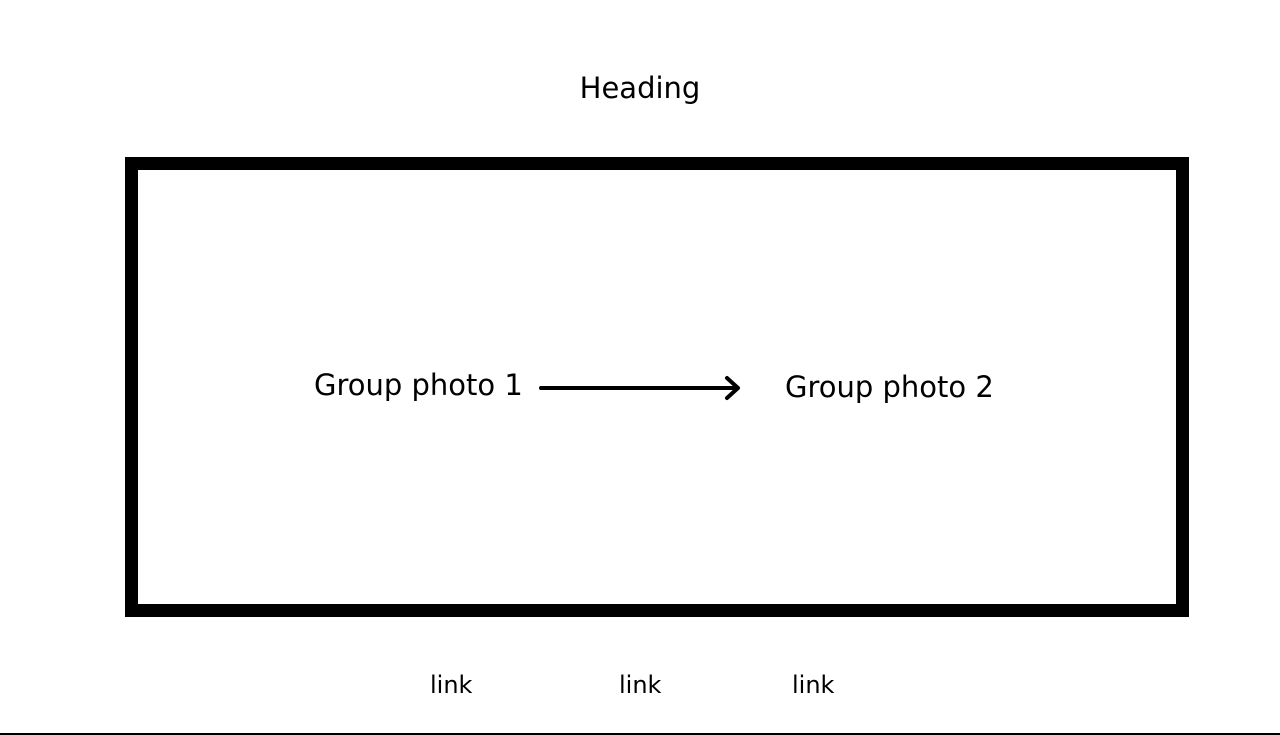 The width and height of the screenshot is (1280, 735). Describe the element at coordinates (640, 734) in the screenshot. I see `bottom-divider` at that location.